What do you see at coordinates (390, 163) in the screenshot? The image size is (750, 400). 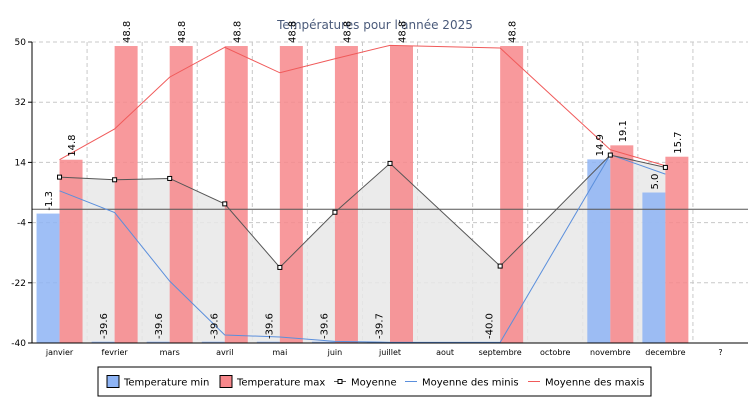 I see `marker-moyenne-juillet` at bounding box center [390, 163].